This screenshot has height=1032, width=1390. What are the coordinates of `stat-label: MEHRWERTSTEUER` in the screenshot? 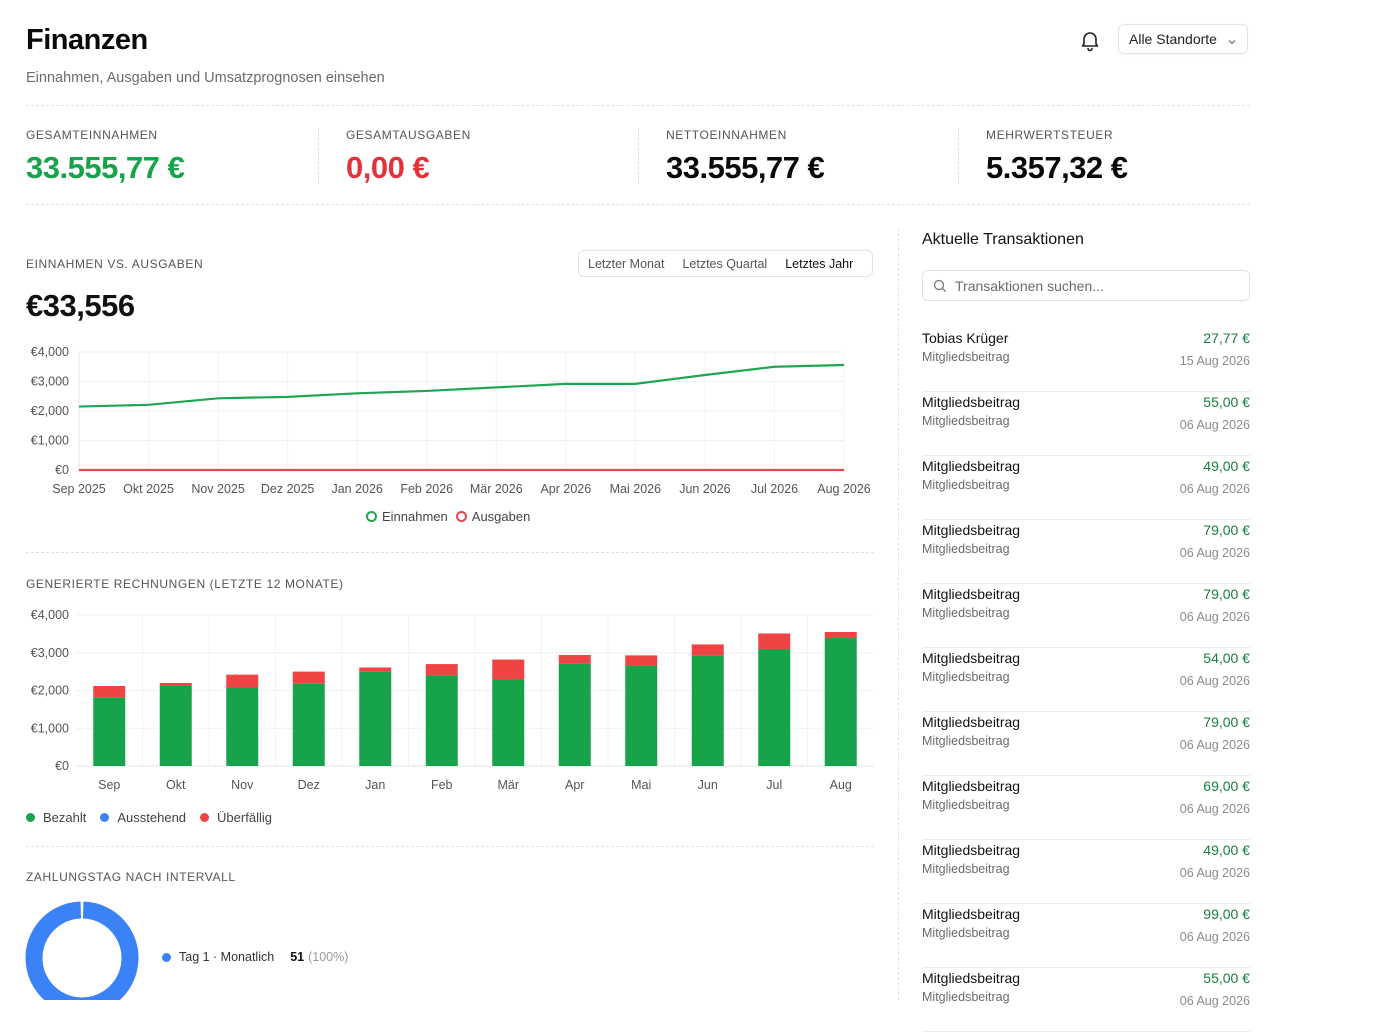 It's located at (1050, 135).